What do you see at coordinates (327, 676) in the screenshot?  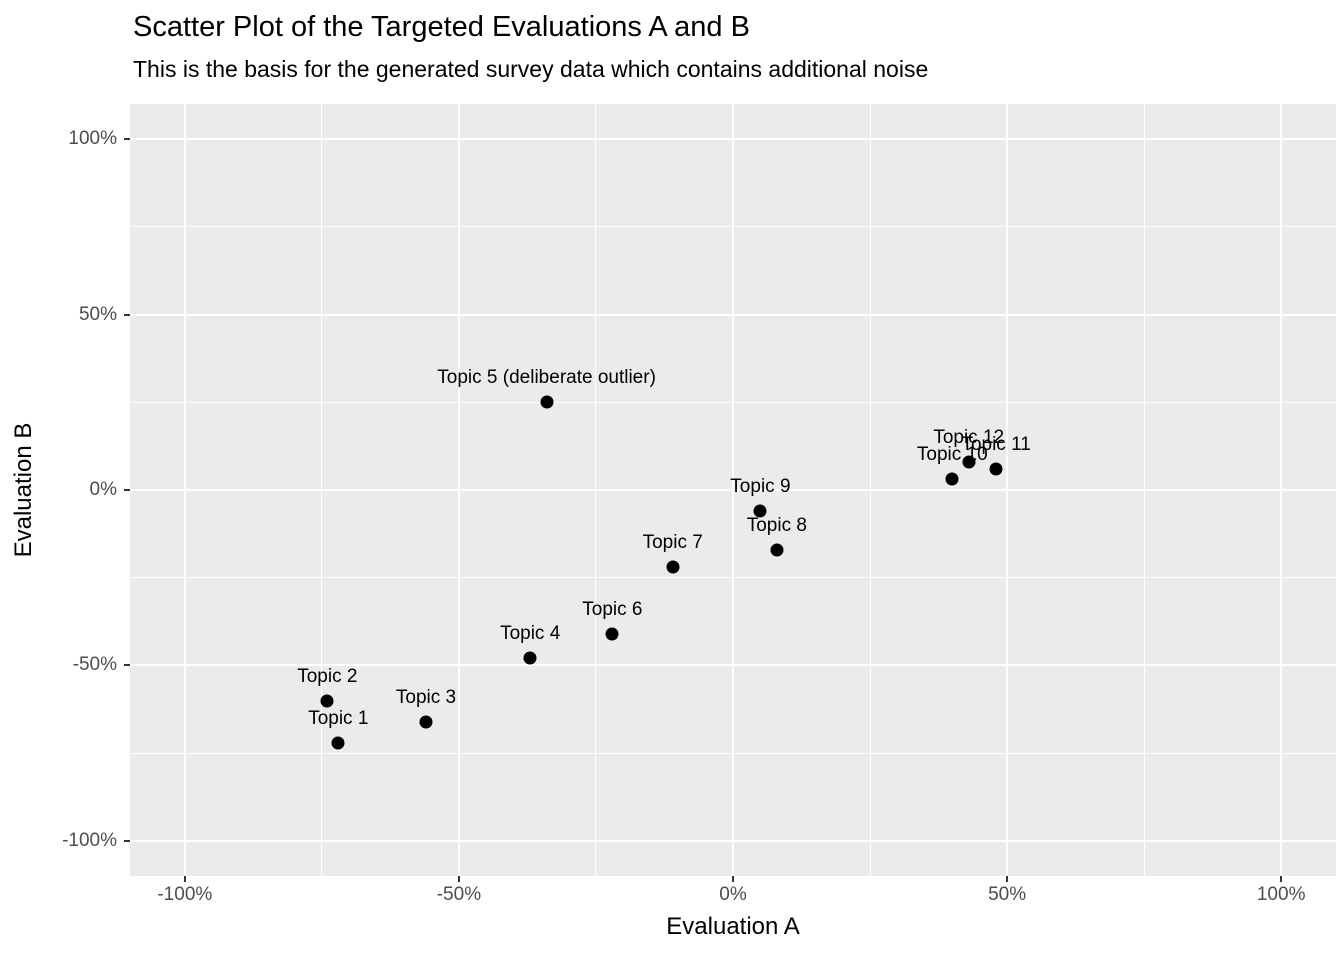 I see `point-label: Topic 2` at bounding box center [327, 676].